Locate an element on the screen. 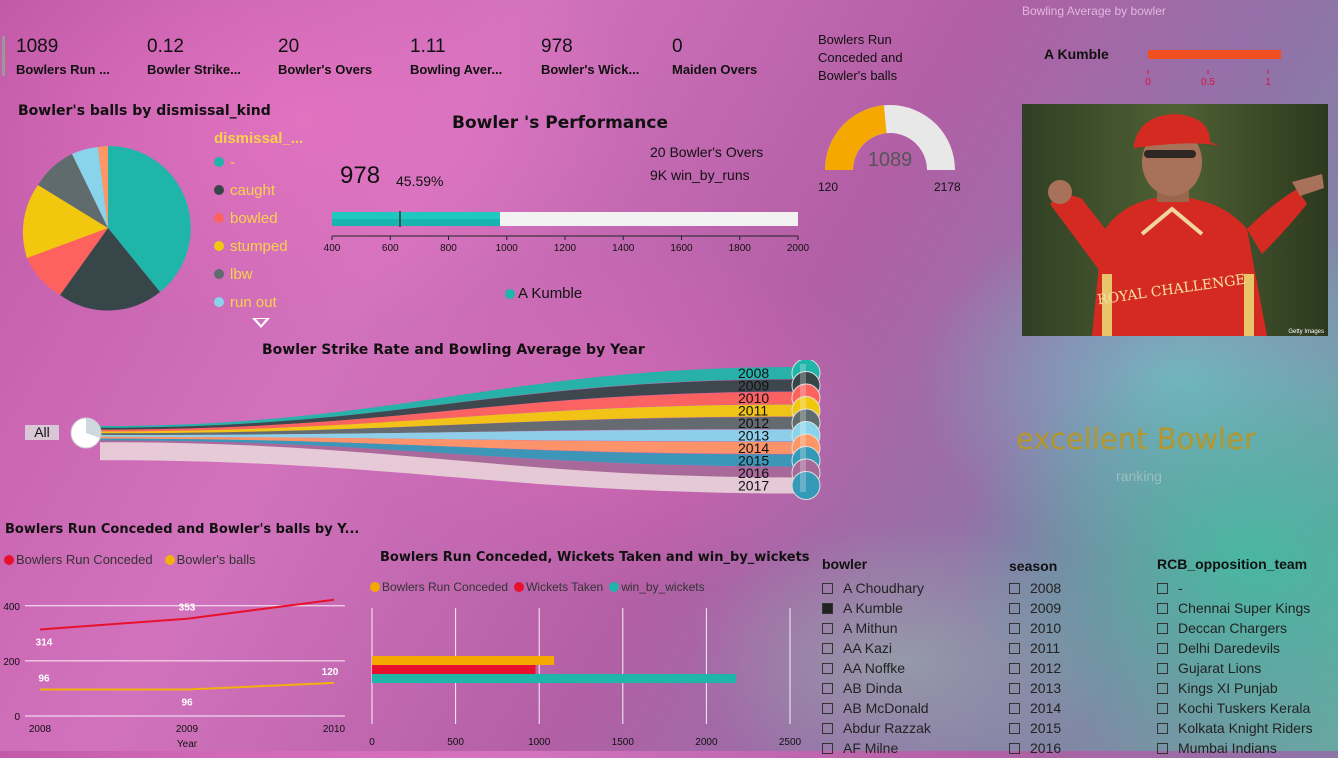 This screenshot has height=758, width=1338. slicer-item-label: 2012 is located at coordinates (1046, 668).